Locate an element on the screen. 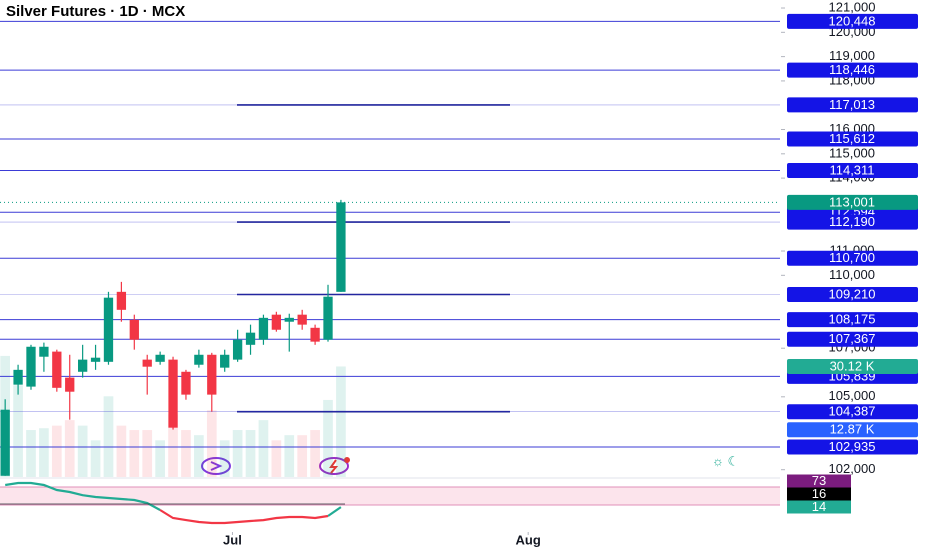 The width and height of the screenshot is (932, 550). replay-icon is located at coordinates (216, 466).